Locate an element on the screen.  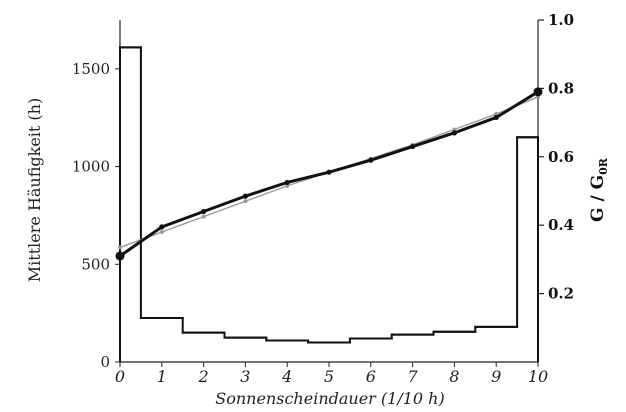
x-tick-label: 1 is located at coordinates (162, 376).